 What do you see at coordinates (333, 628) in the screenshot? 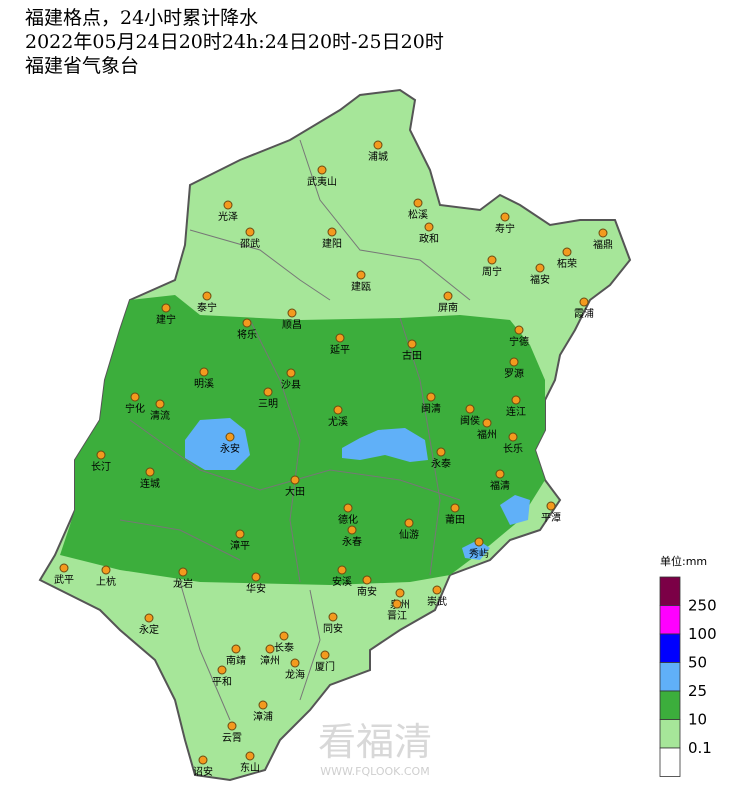
I see `city-label: 同安` at bounding box center [333, 628].